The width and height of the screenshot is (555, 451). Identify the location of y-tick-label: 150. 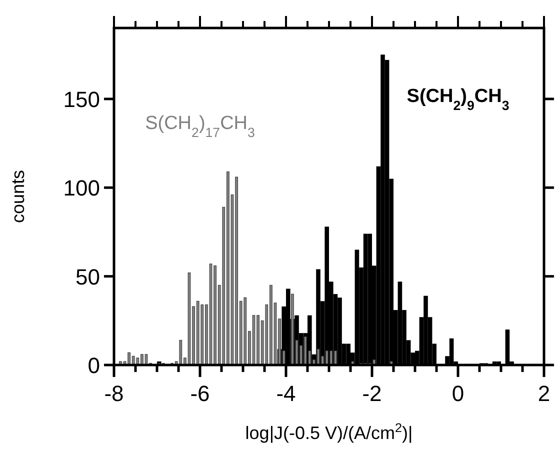
(81, 99).